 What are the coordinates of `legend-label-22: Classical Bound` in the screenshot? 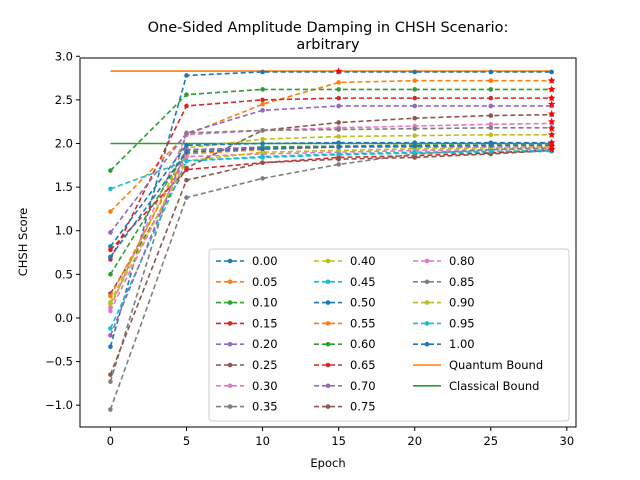 It's located at (494, 386).